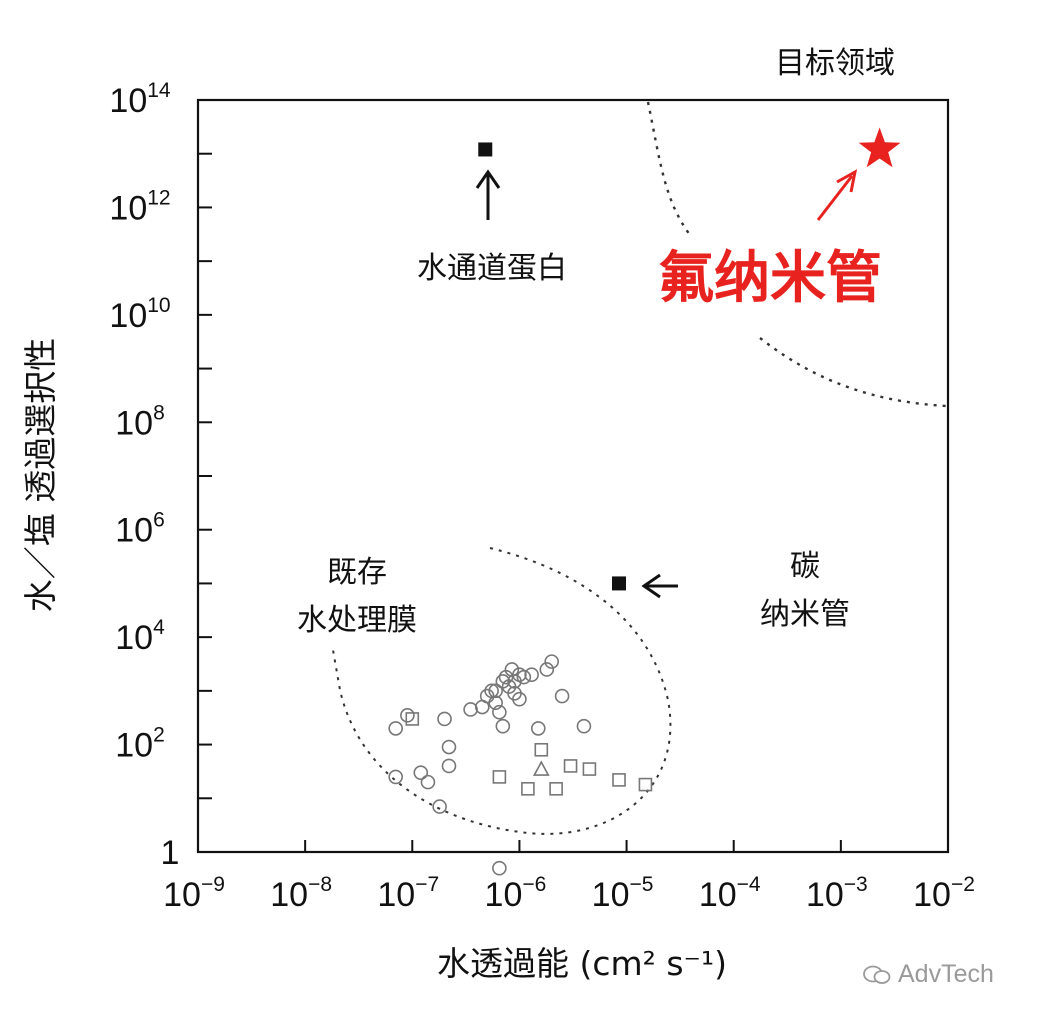 Image resolution: width=1042 pixels, height=1020 pixels. Describe the element at coordinates (139, 314) in the screenshot. I see `y-tick-label: 10¹⁰` at that location.